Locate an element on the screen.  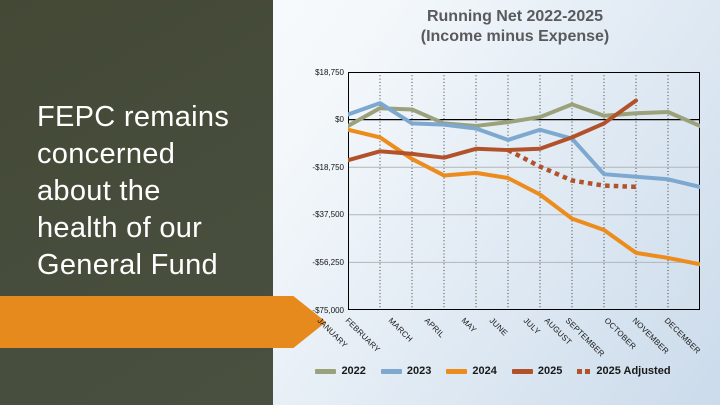
legend-item-2025-adjusted: 2025 Adjusted is located at coordinates (624, 371).